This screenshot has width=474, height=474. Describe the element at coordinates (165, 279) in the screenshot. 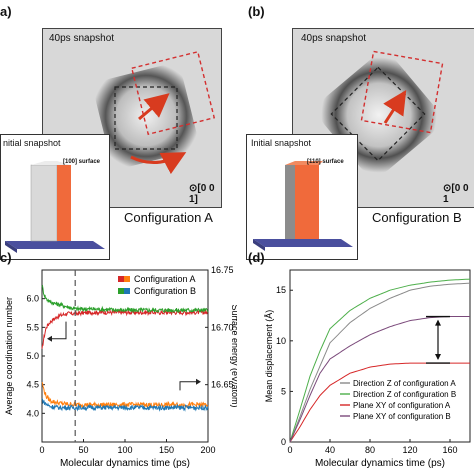

I see `legend-label: Configuration A` at that location.